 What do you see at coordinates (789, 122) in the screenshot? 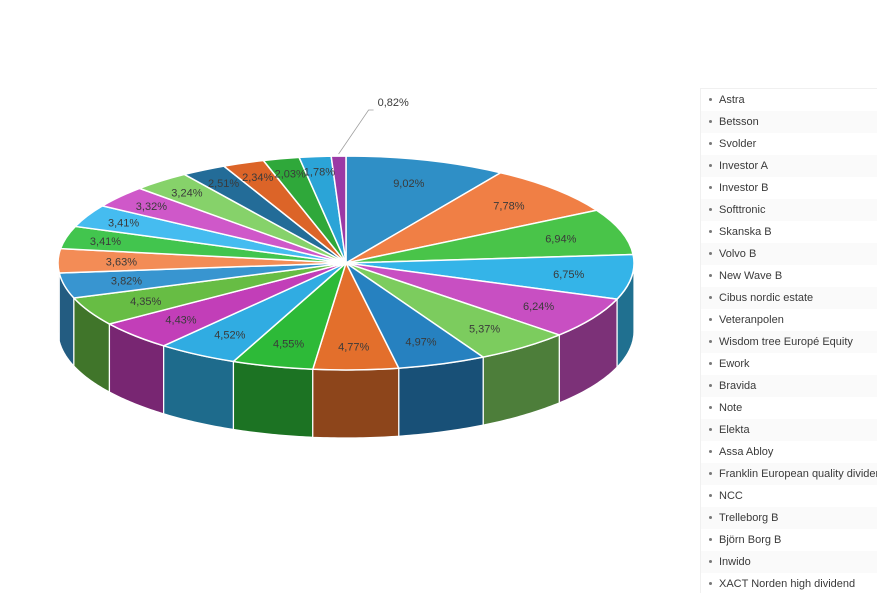
I see `legend-item: Betsson` at bounding box center [789, 122].